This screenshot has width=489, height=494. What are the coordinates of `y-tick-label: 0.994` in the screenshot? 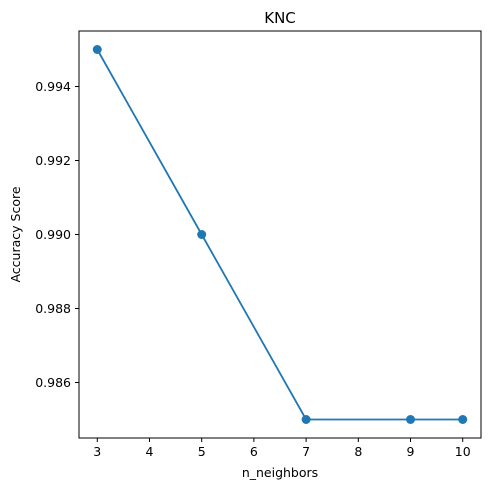 It's located at (53, 86).